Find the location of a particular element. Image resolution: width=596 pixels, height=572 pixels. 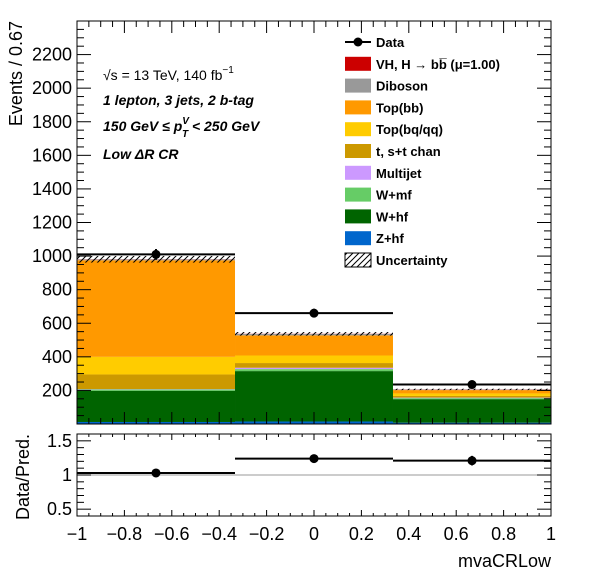

legend-item-w-mf: W+mf is located at coordinates (378, 195).